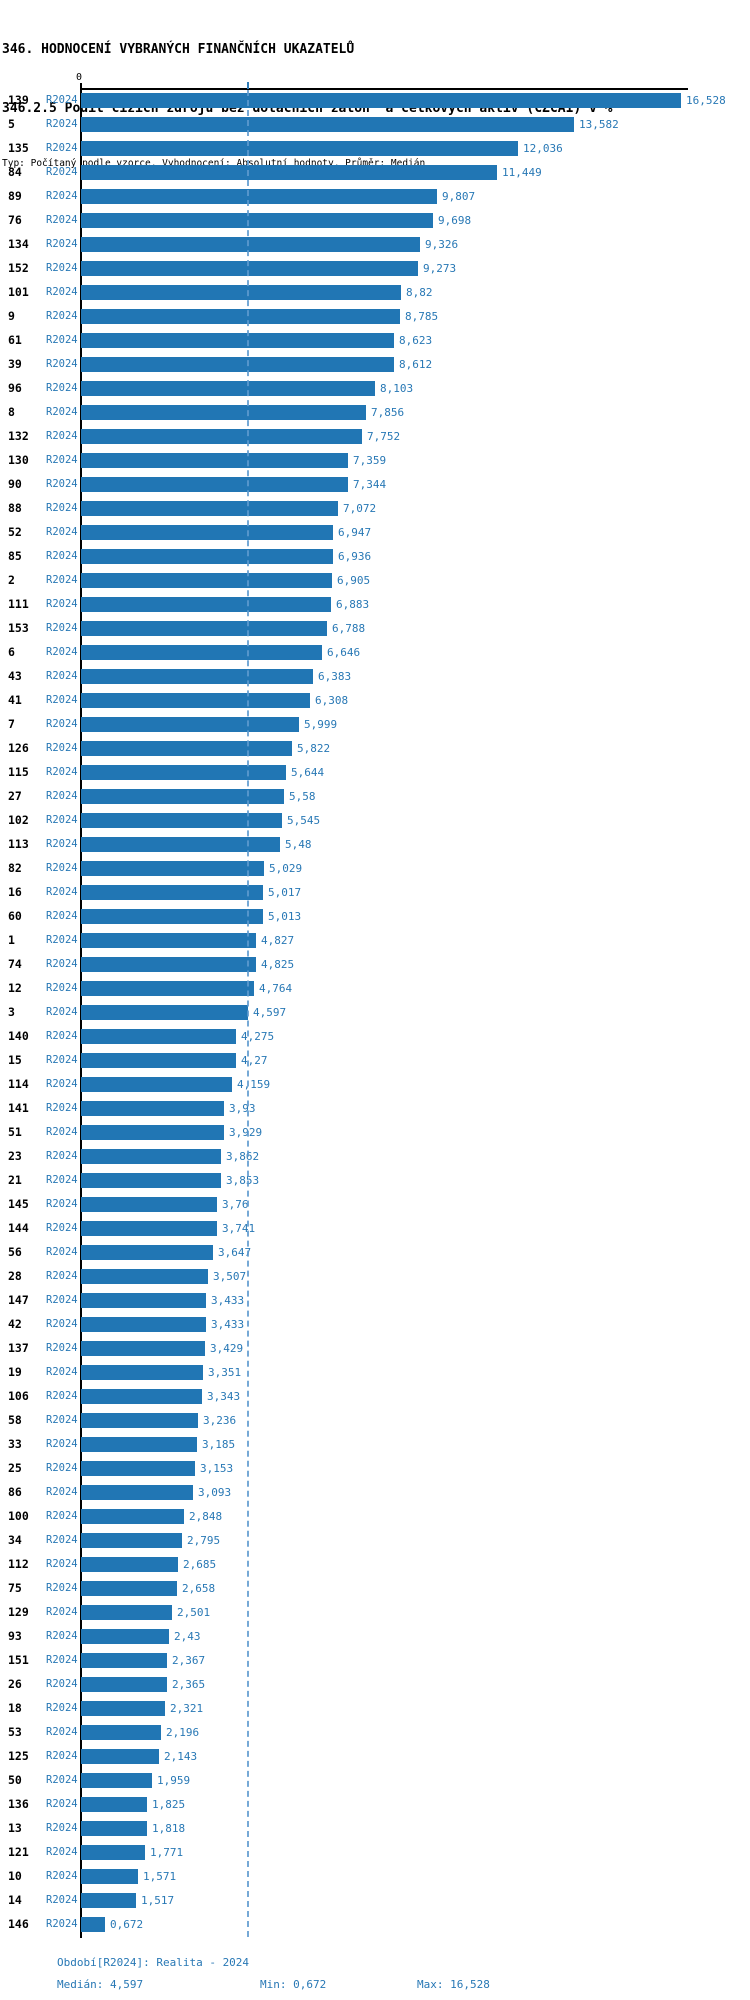 The height and width of the screenshot is (2000, 750). Describe the element at coordinates (375, 316) in the screenshot. I see `bar-row: 9 R2024 8,785` at that location.